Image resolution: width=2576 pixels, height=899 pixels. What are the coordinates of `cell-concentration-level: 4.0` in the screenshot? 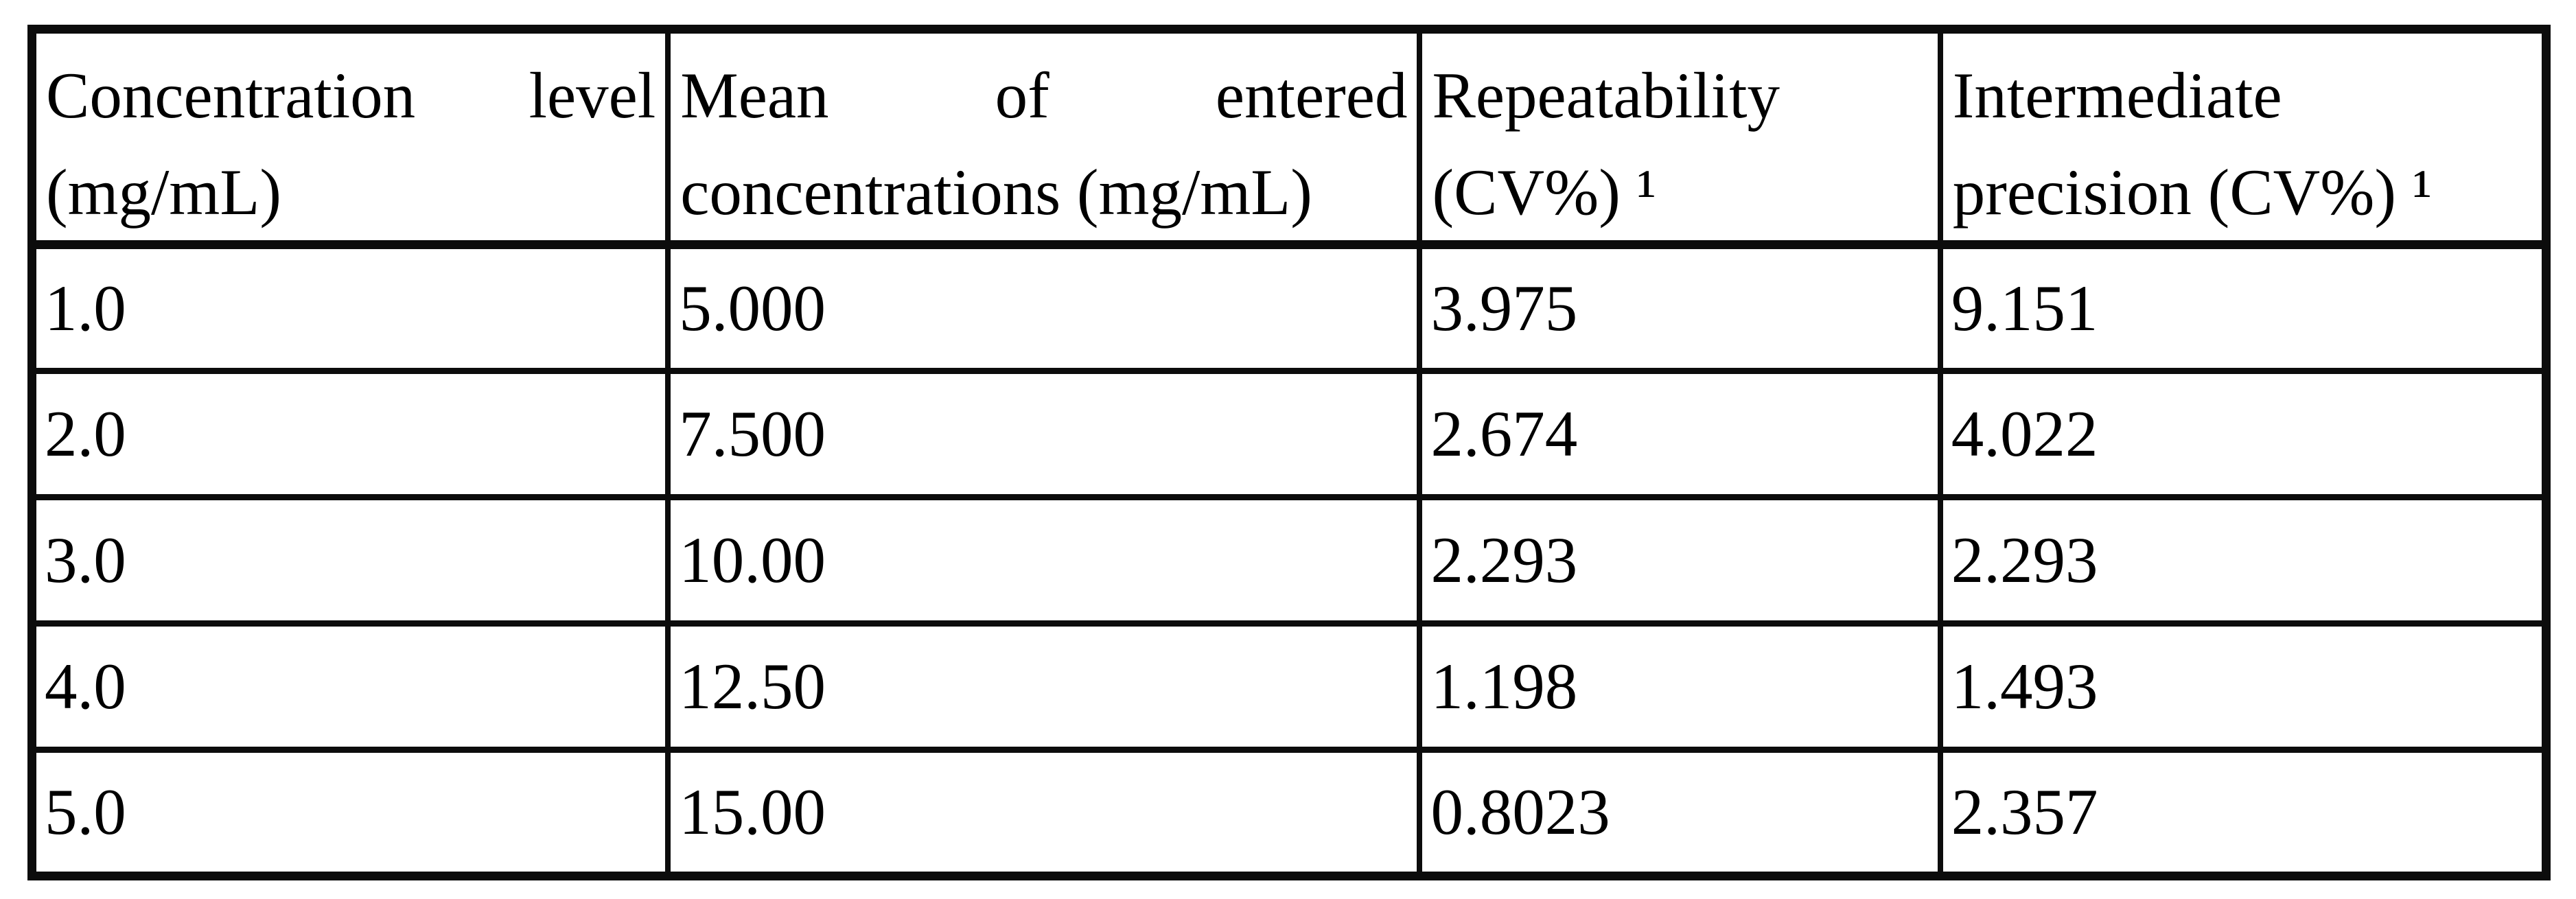 It's located at (350, 685).